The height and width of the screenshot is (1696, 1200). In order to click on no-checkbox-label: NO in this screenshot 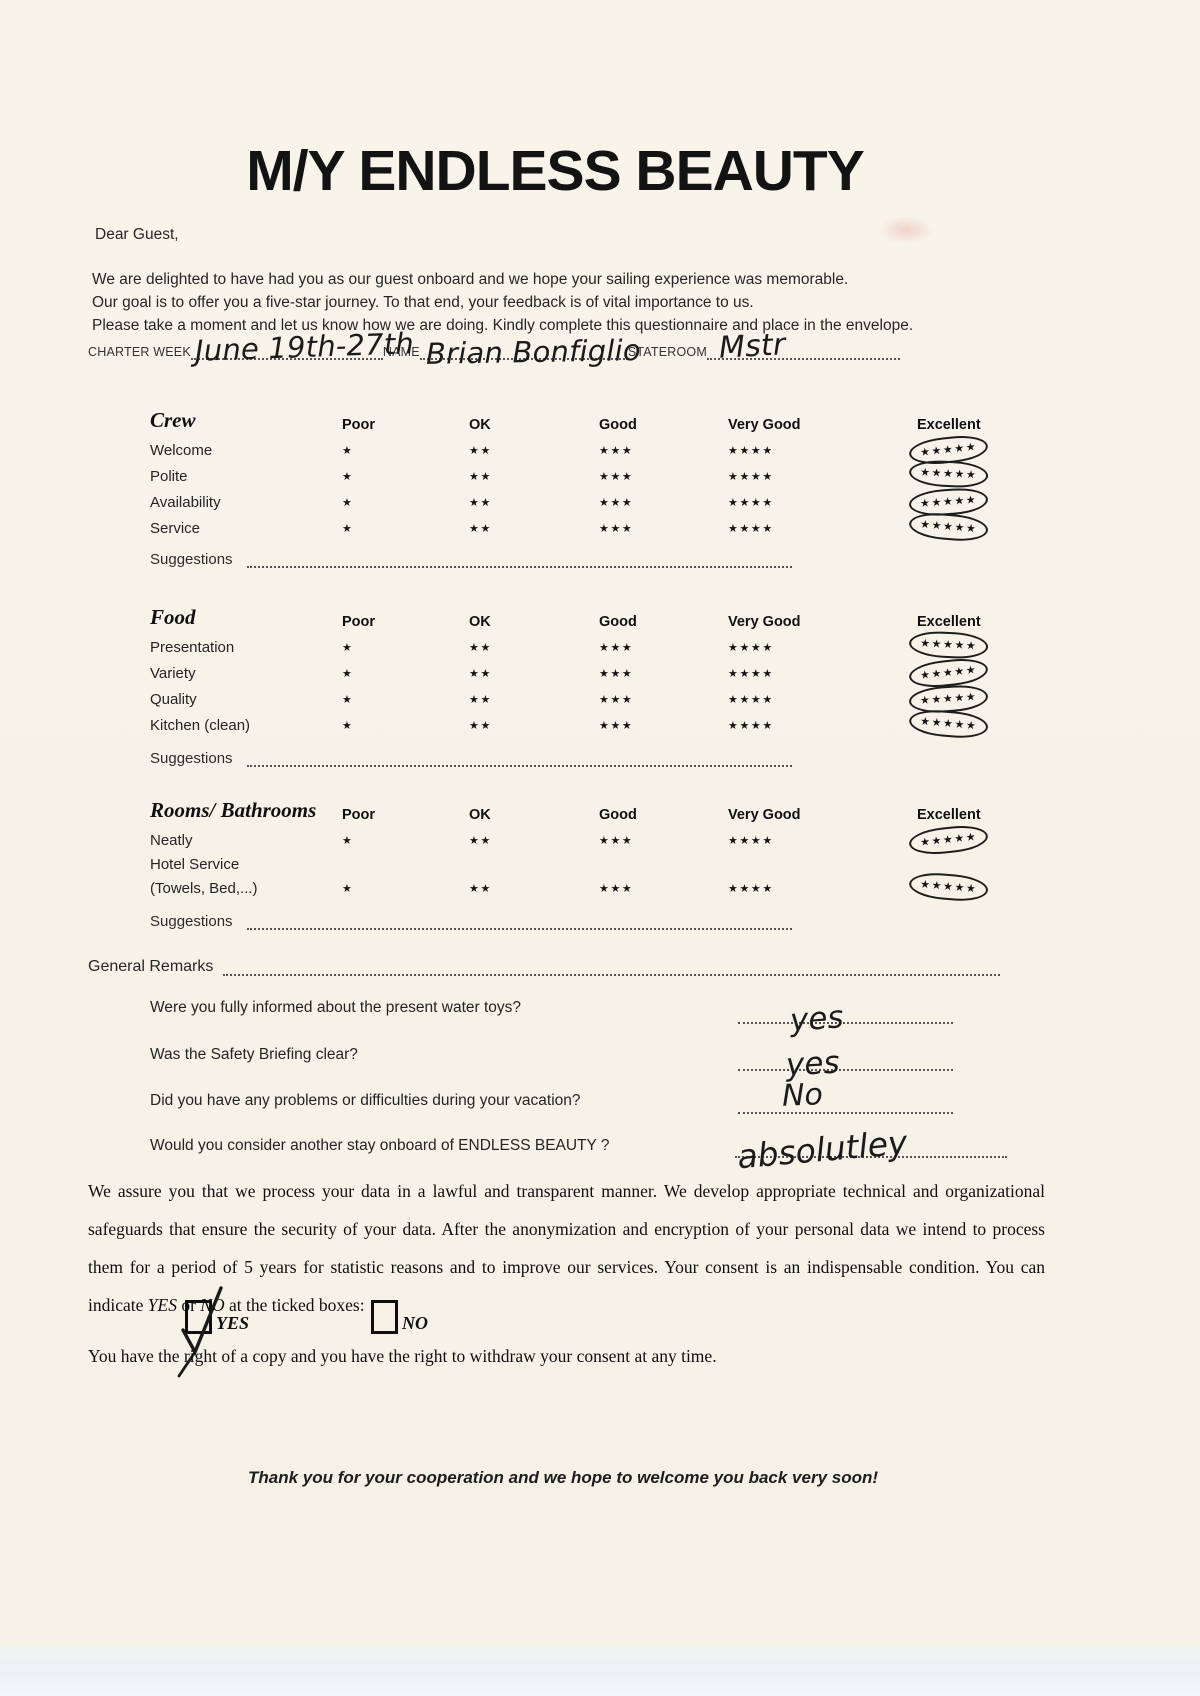, I will do `click(415, 1323)`.